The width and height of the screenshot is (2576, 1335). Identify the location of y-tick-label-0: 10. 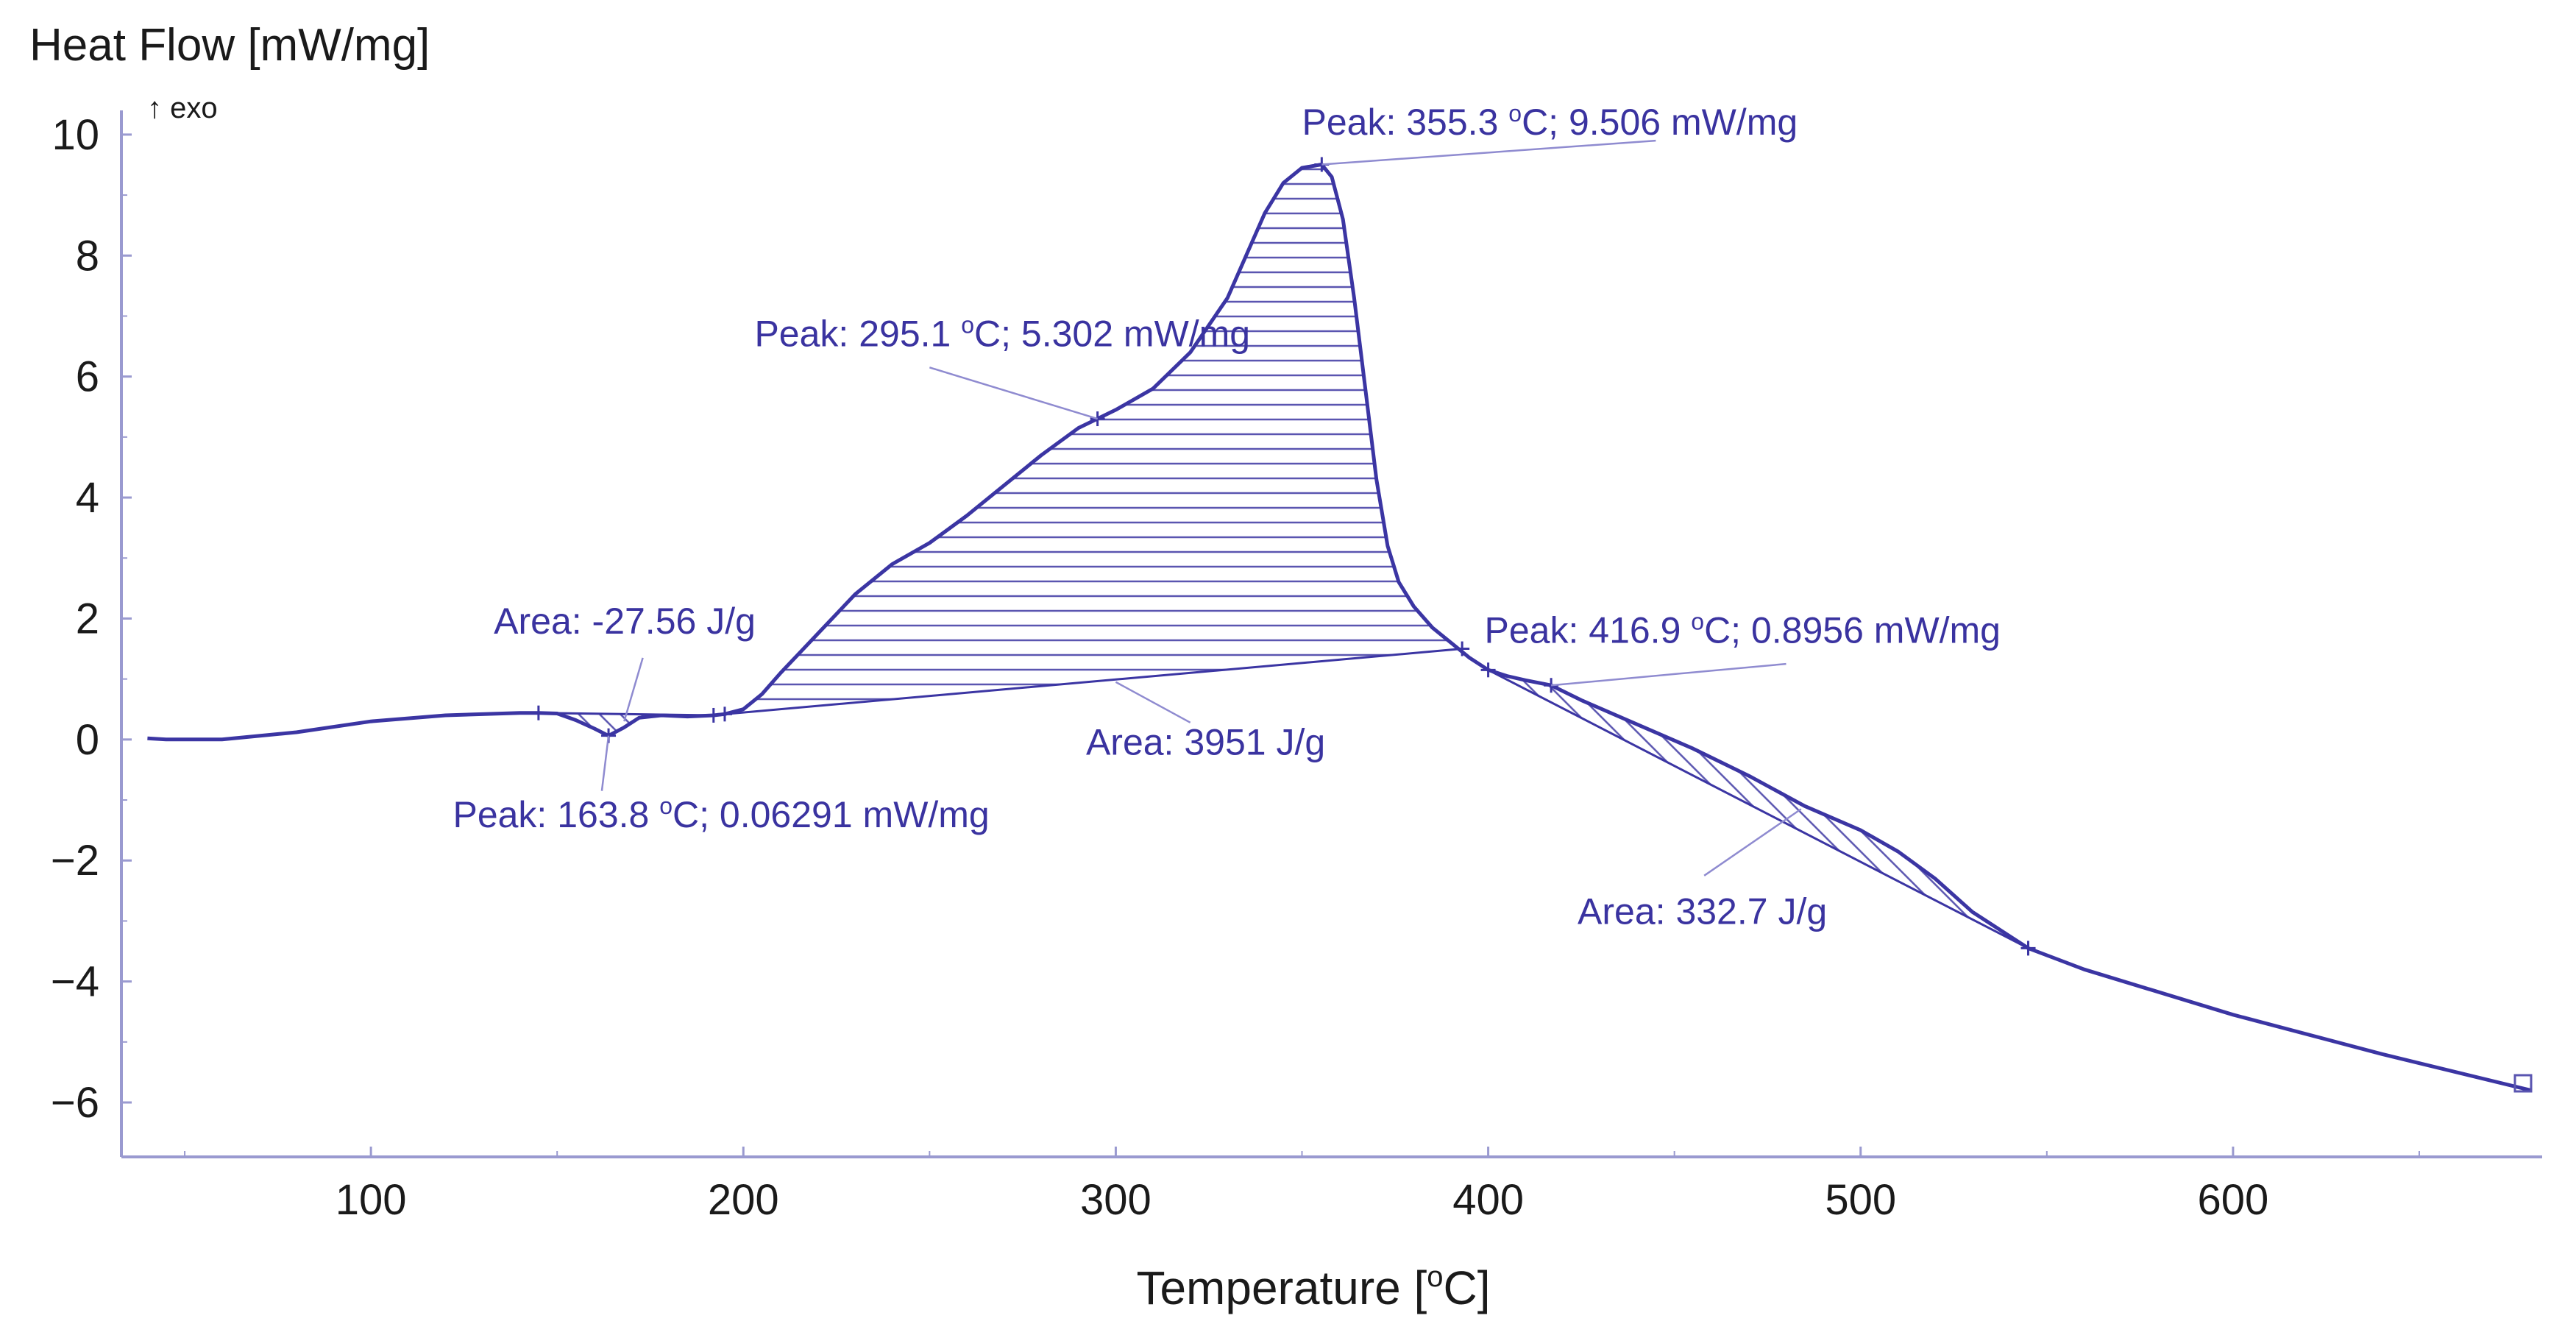
(75, 135).